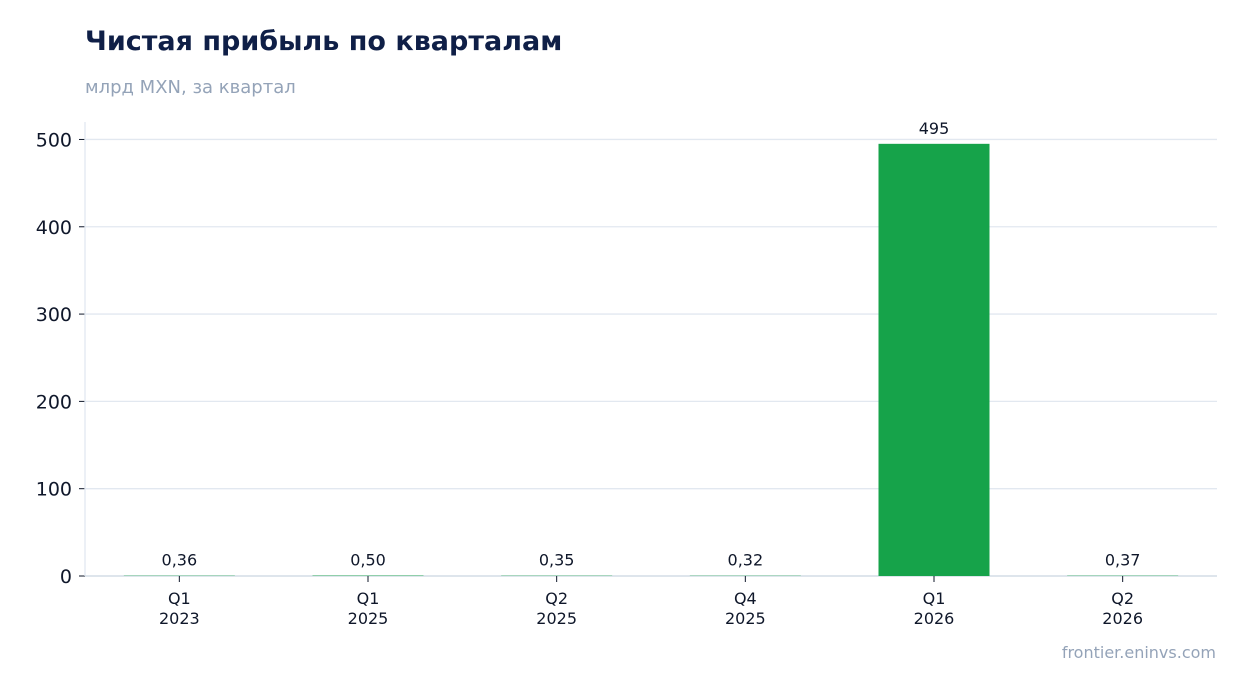 Image resolution: width=1247 pixels, height=693 pixels. Describe the element at coordinates (54, 490) in the screenshot. I see `y-tick-label: 100` at that location.